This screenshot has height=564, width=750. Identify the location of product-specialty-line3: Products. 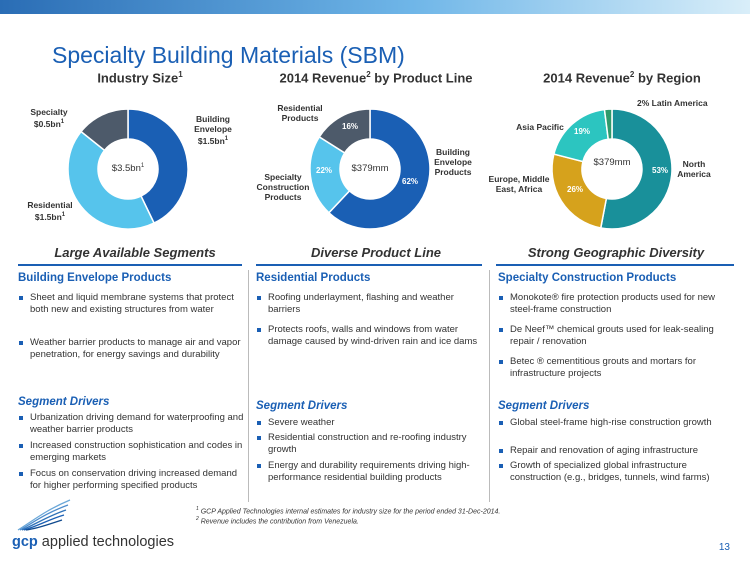
(283, 197).